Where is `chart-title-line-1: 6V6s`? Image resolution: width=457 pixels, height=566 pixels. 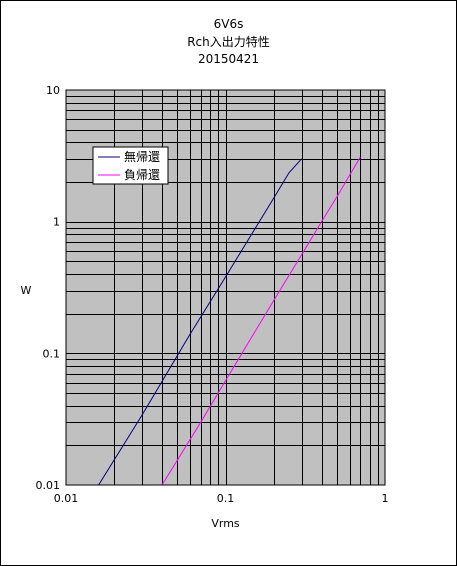 chart-title-line-1: 6V6s is located at coordinates (228, 24).